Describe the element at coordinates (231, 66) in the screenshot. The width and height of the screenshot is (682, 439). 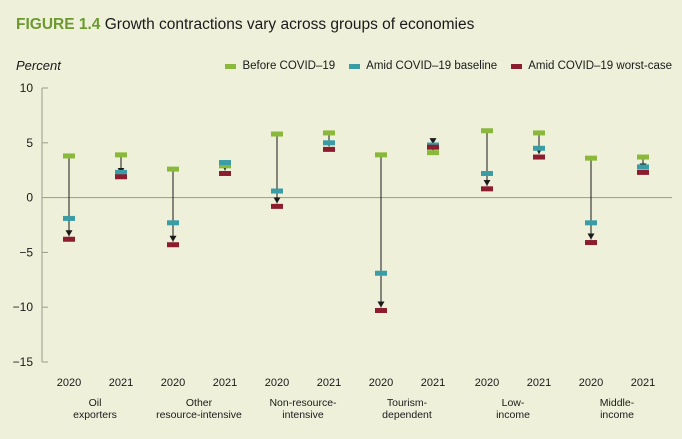
I see `legend-swatch-before` at that location.